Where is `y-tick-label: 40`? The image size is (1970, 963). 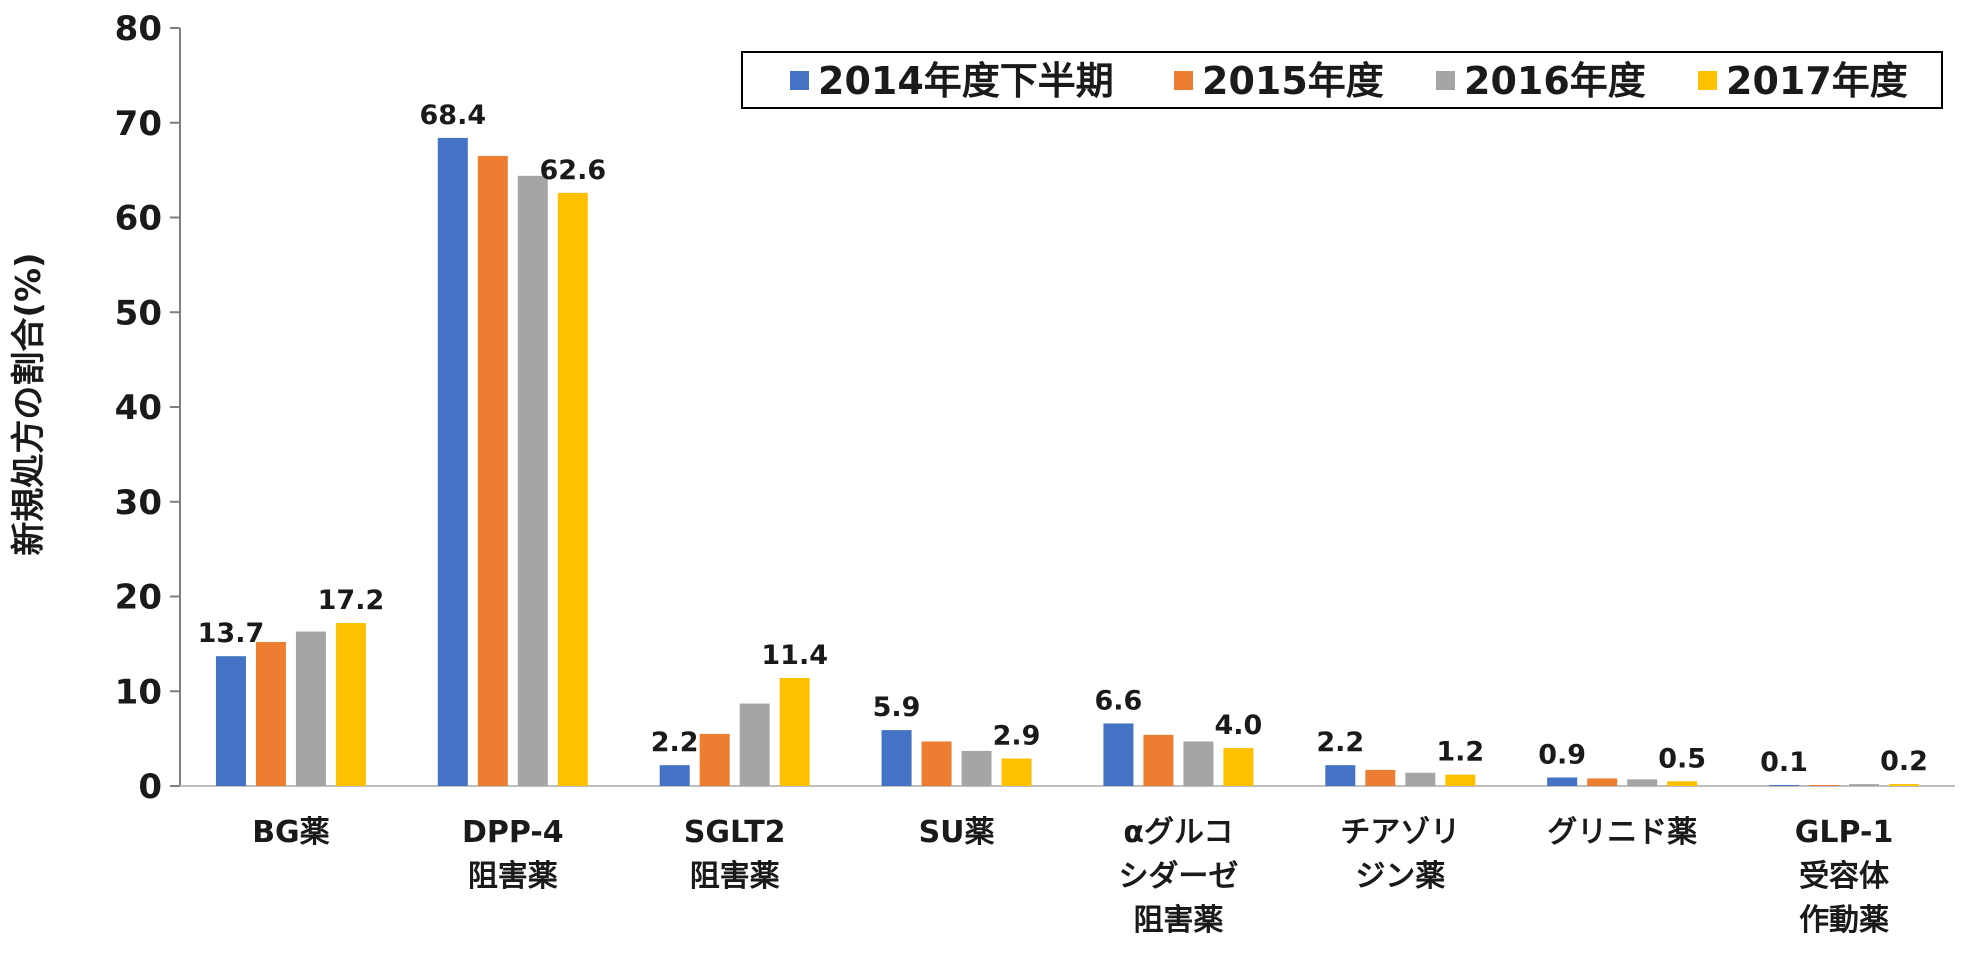
y-tick-label: 40 is located at coordinates (138, 408).